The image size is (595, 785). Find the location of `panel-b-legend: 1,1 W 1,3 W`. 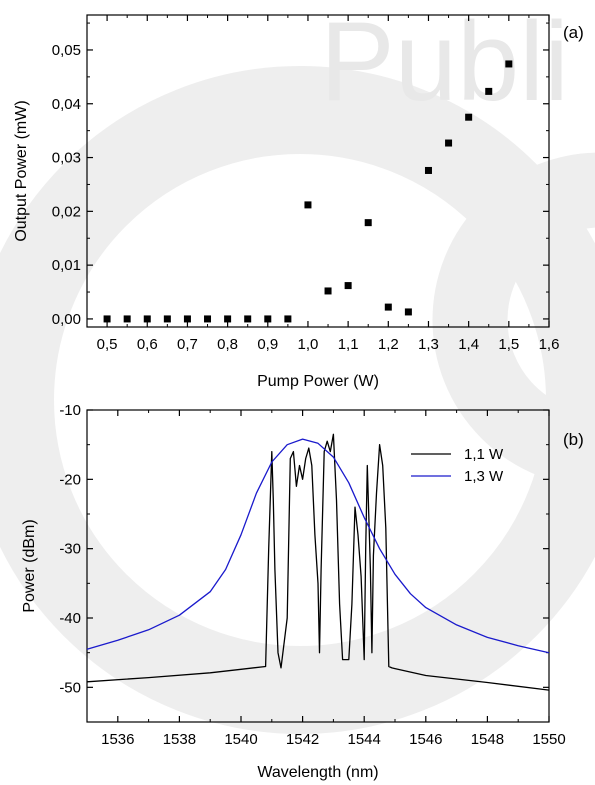

panel-b-legend: 1,1 W 1,3 W is located at coordinates (457, 465).